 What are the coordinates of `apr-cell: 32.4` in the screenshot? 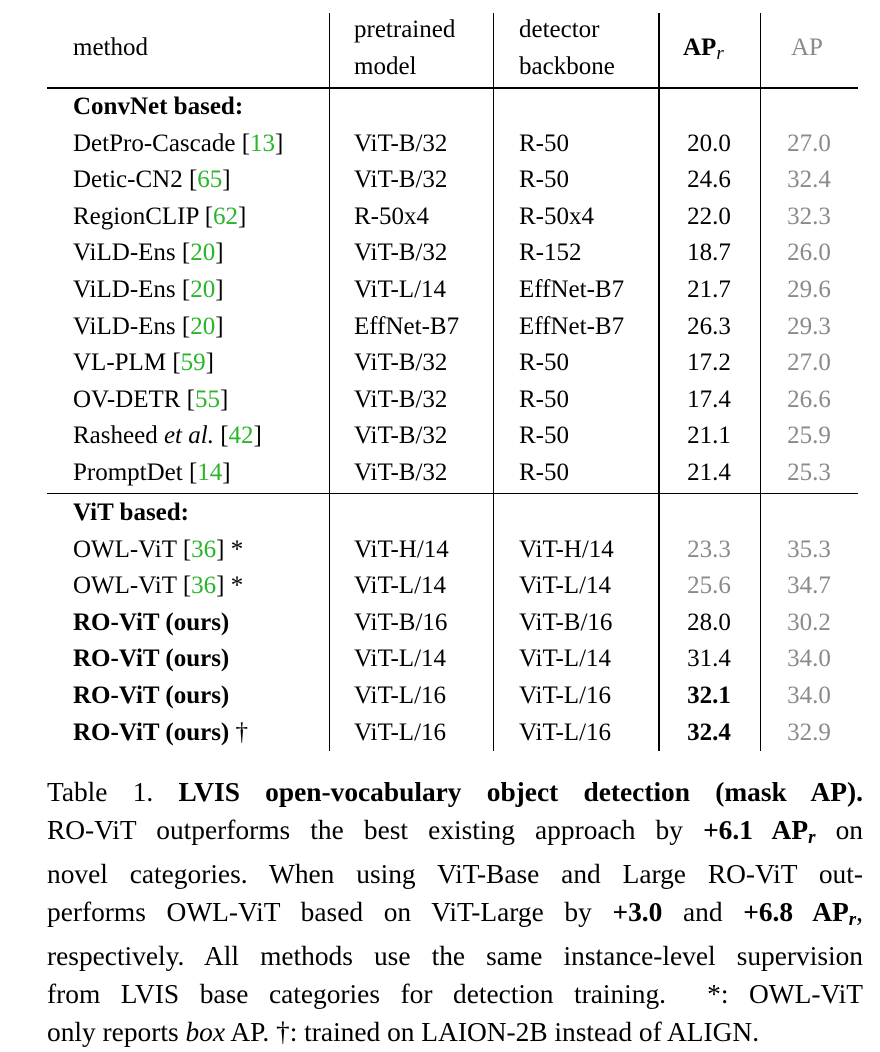 It's located at (709, 732).